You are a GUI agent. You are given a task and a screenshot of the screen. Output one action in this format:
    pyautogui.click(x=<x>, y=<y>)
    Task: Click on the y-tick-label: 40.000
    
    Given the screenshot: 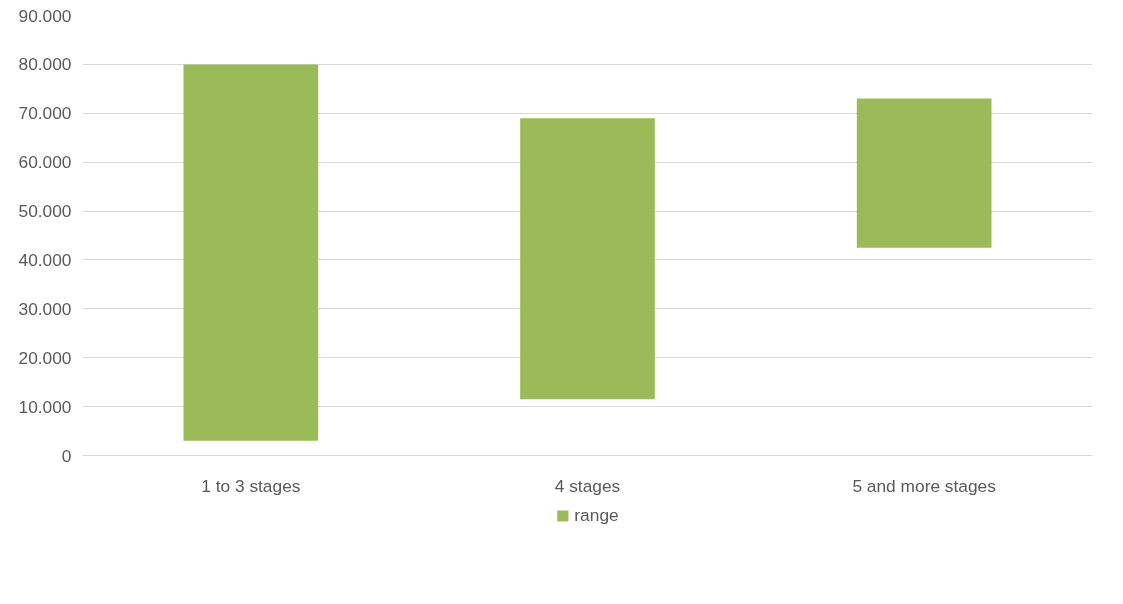 What is the action you would take?
    pyautogui.click(x=45, y=259)
    